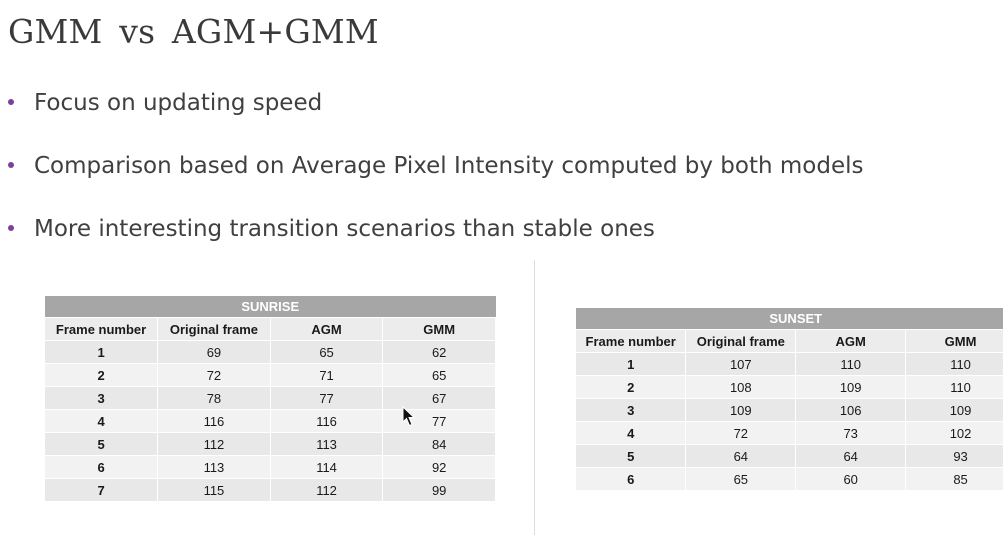 Image resolution: width=1003 pixels, height=535 pixels. Describe the element at coordinates (741, 387) in the screenshot. I see `value-cell: 108` at that location.